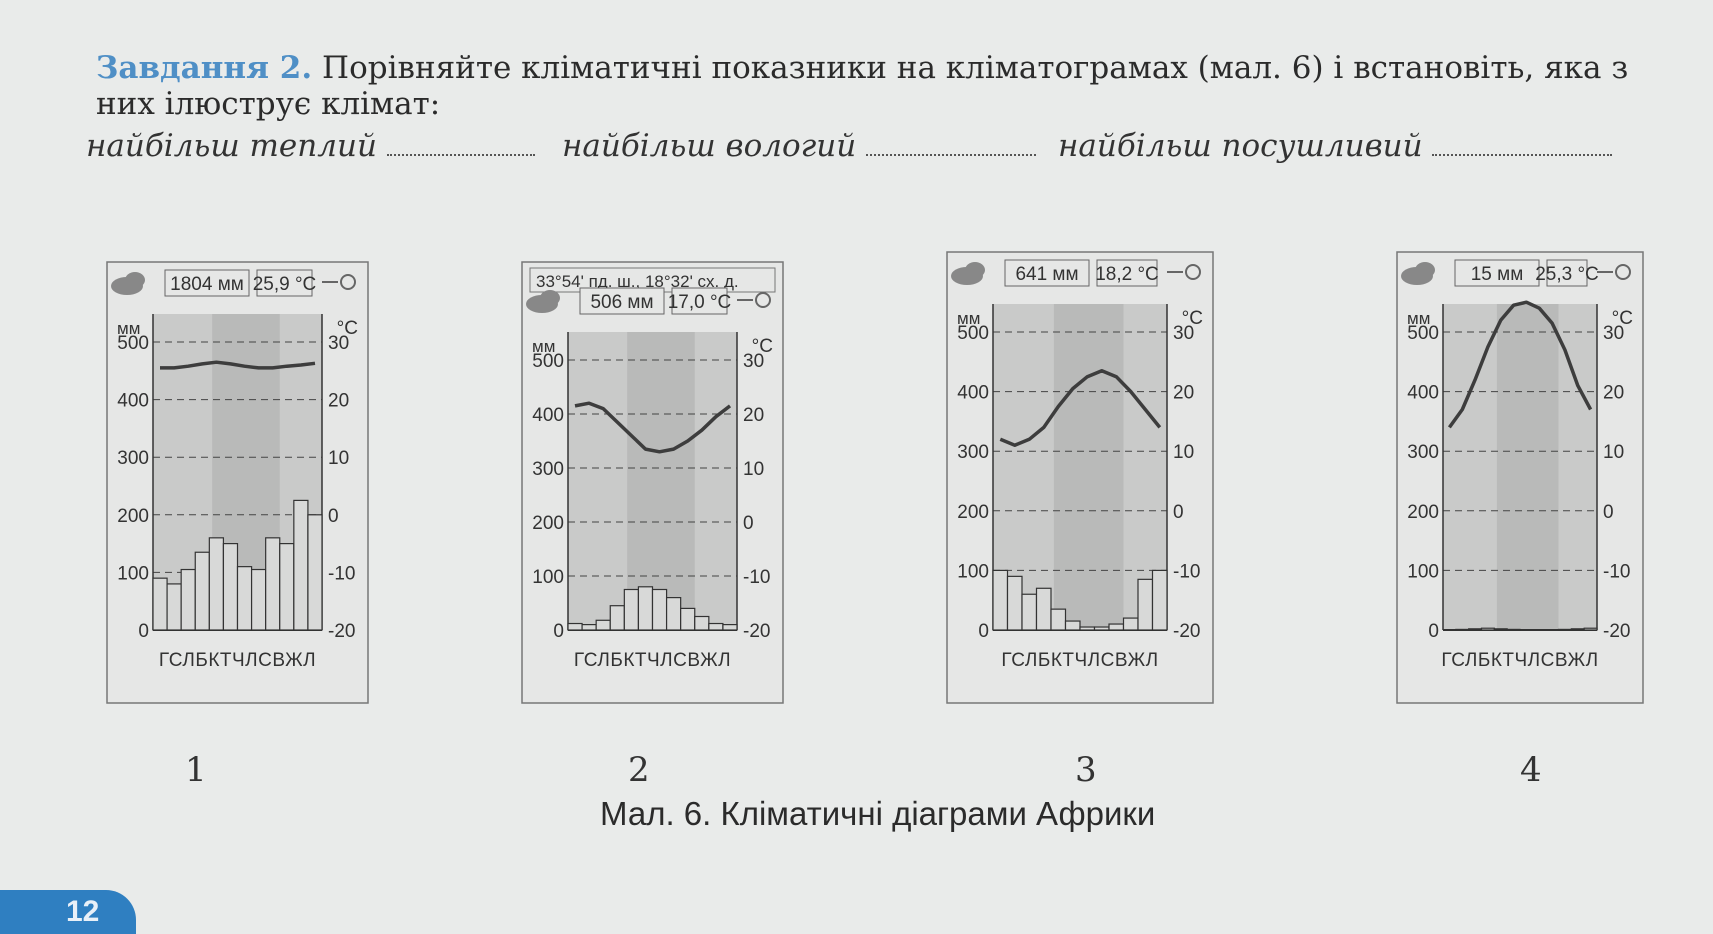 The height and width of the screenshot is (934, 1713). Describe the element at coordinates (637, 281) in the screenshot. I see `coords-label: 33°54' пд. ш., 18°32' сх. д.` at that location.